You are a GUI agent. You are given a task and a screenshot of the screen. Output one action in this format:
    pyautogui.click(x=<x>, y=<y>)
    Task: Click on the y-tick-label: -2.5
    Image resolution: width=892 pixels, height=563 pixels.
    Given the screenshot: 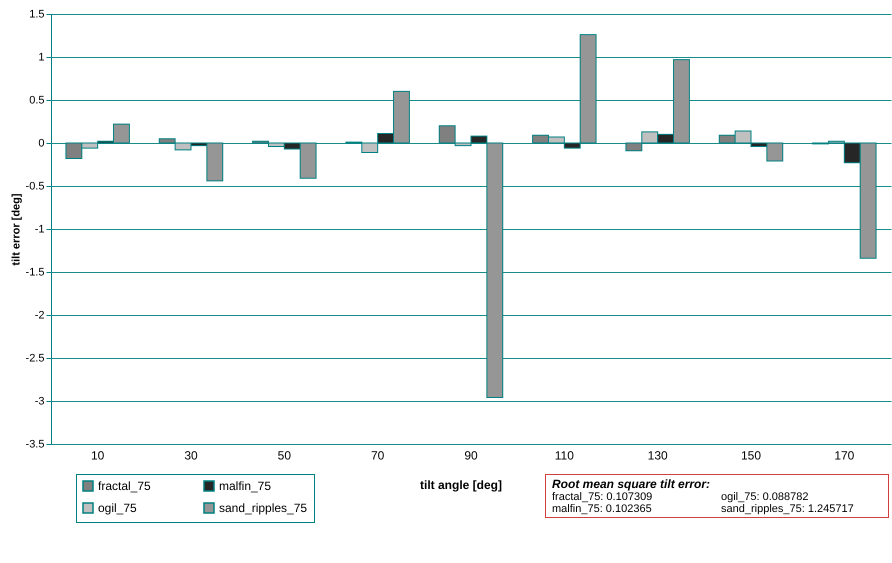 What is the action you would take?
    pyautogui.click(x=35, y=358)
    